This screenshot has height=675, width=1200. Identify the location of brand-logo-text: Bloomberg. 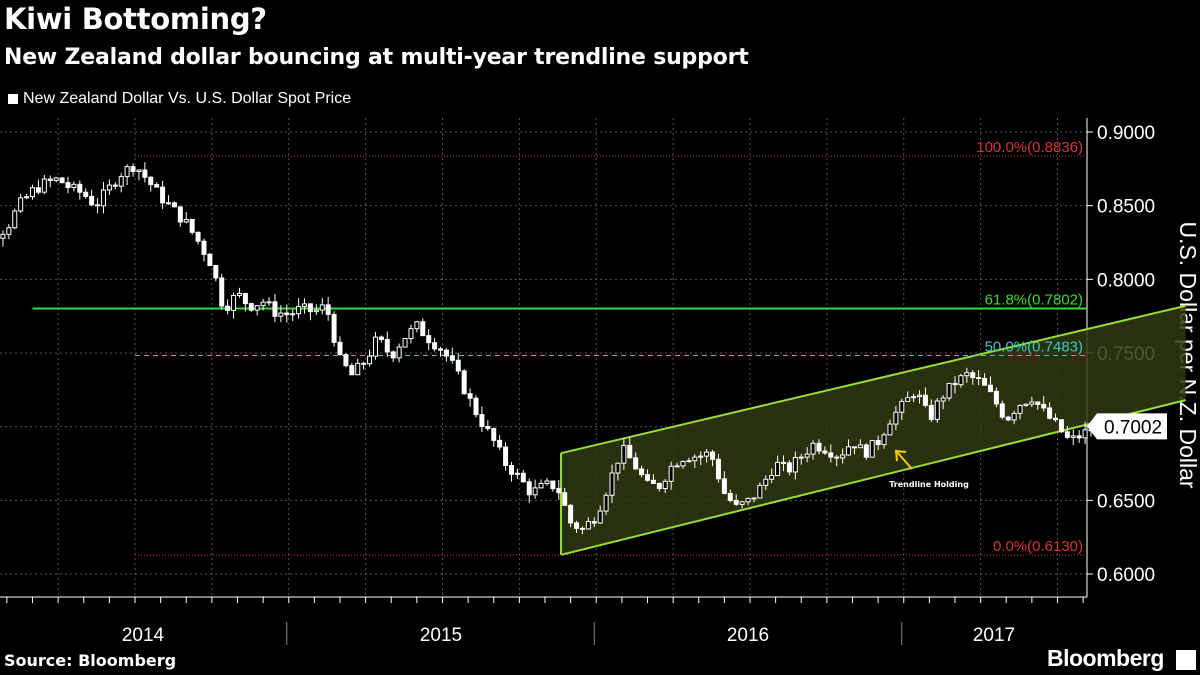
(1105, 658).